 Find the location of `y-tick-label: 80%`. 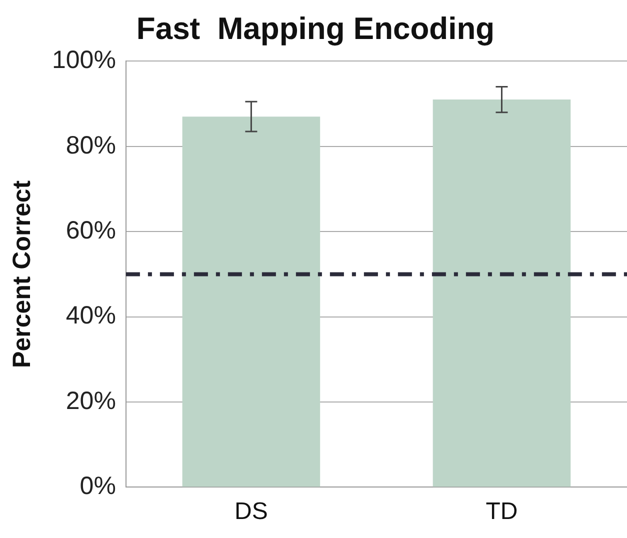

y-tick-label: 80% is located at coordinates (91, 145).